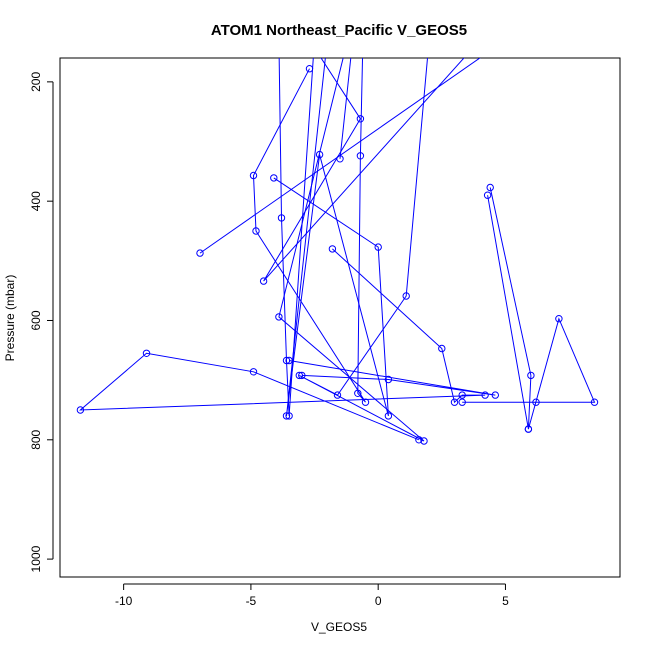 This screenshot has width=650, height=650. Describe the element at coordinates (36, 439) in the screenshot. I see `y-tick-label: 800` at that location.